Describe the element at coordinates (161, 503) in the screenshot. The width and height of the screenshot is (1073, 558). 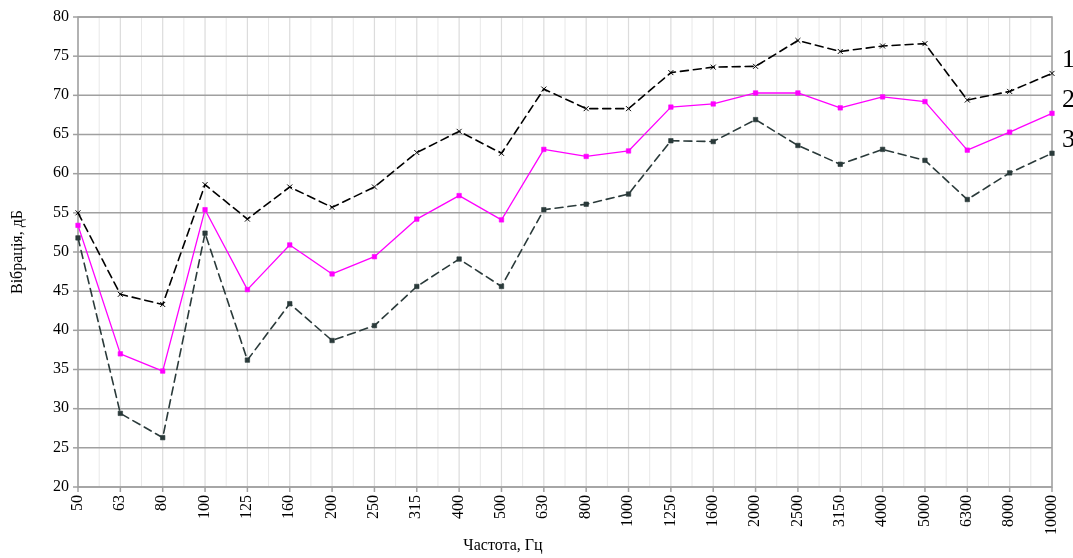
I see `x-tick-label: 80` at that location.